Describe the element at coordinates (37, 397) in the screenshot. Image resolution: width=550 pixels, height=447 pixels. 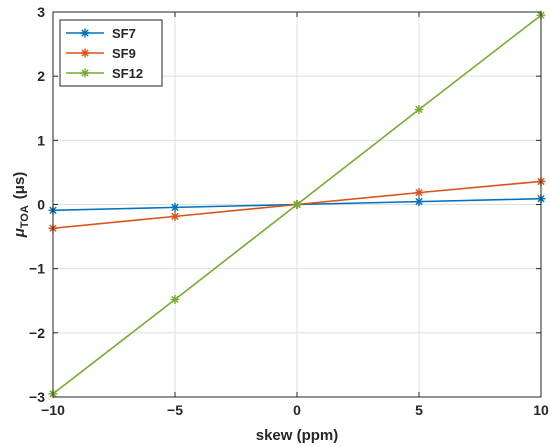
I see `y-tick-label: −3` at that location.